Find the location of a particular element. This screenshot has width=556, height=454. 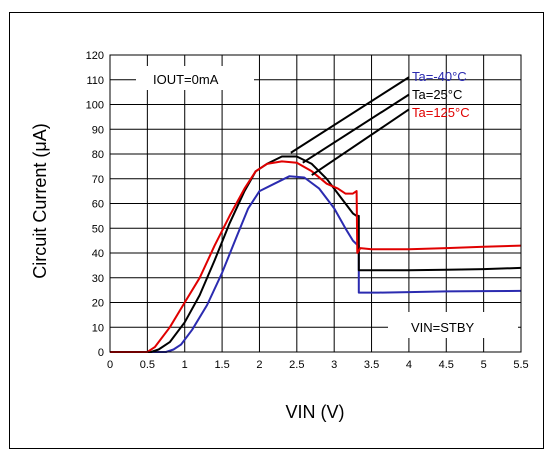

annotation-vin-stby: VIN=STBY is located at coordinates (443, 327).